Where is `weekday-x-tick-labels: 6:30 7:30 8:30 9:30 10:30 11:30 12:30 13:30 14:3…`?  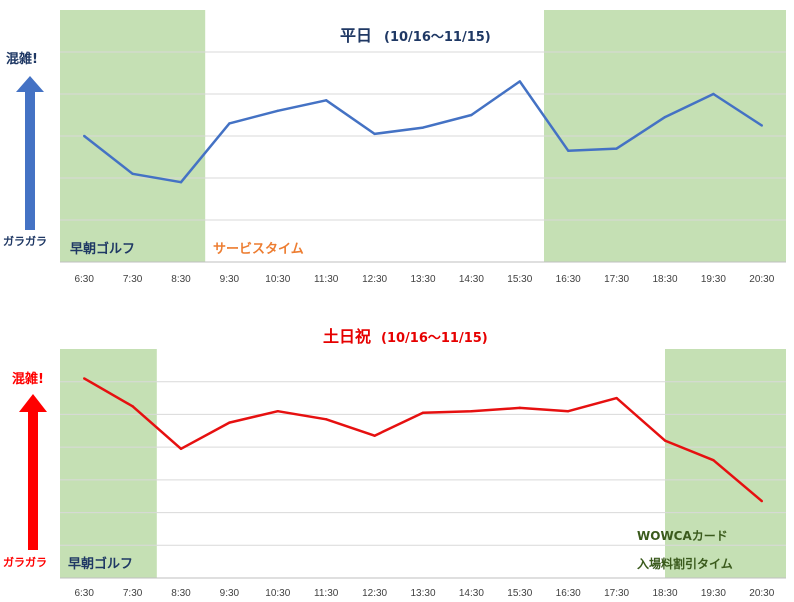 weekday-x-tick-labels: 6:30 7:30 8:30 9:30 10:30 11:30 12:30 13:30 14:3… is located at coordinates (424, 279).